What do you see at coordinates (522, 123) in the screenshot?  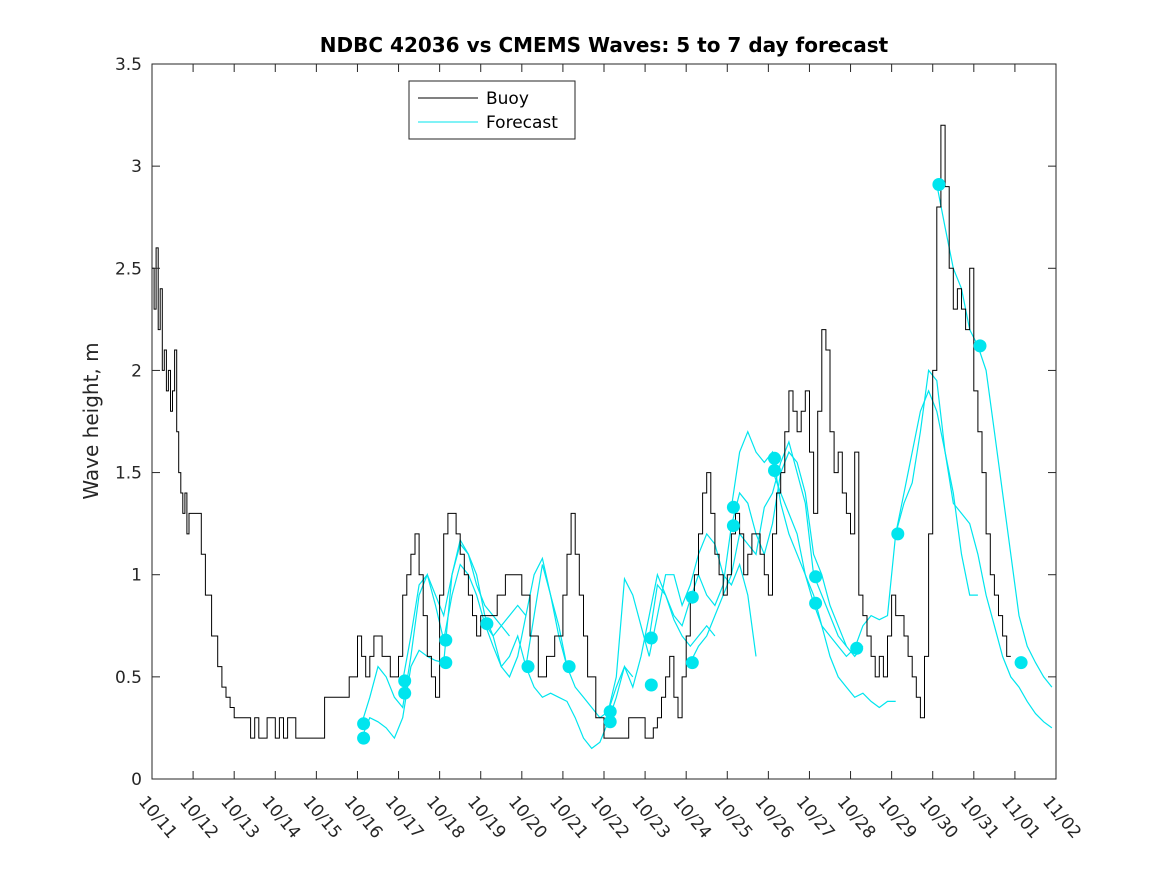 I see `legend-forecast-label: Forecast` at bounding box center [522, 123].